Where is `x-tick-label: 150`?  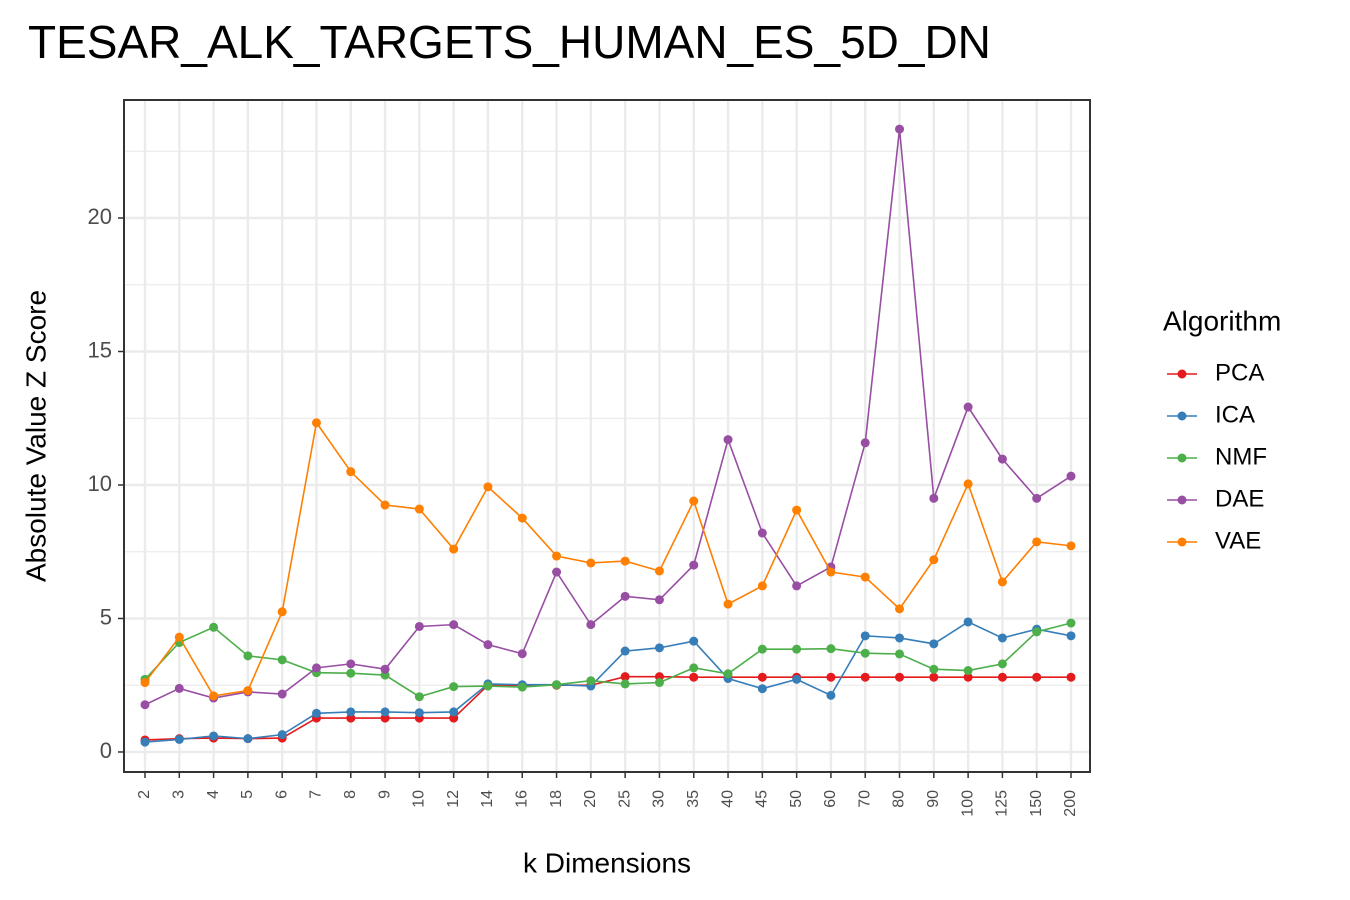
x-tick-label: 150 is located at coordinates (1036, 803).